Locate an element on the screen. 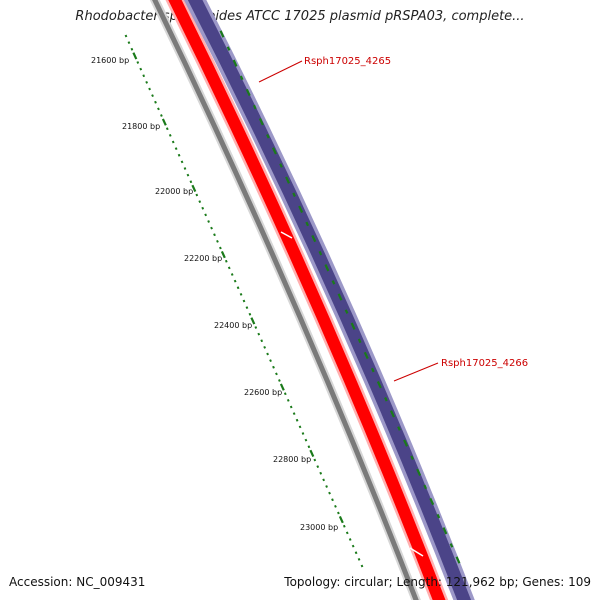 The height and width of the screenshot is (600, 600). gene-callout-rsph17025-4265: Rsph17025_4265 is located at coordinates (324, 69).